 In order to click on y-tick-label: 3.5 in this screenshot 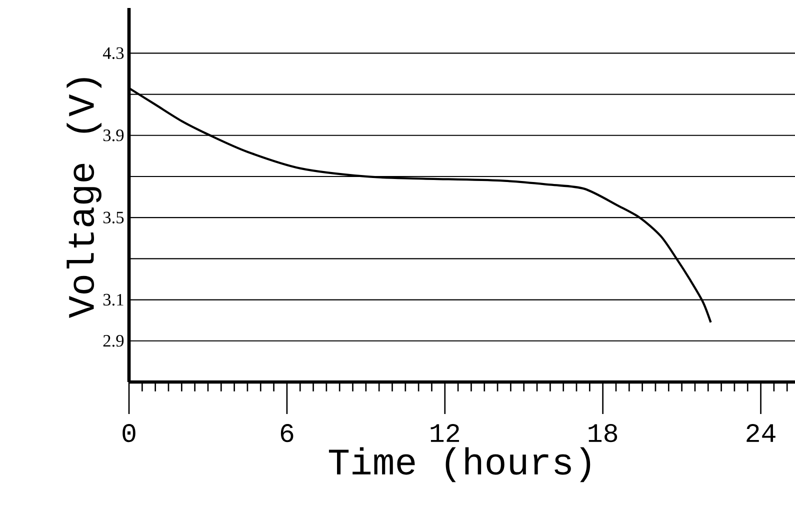, I will do `click(113, 218)`.